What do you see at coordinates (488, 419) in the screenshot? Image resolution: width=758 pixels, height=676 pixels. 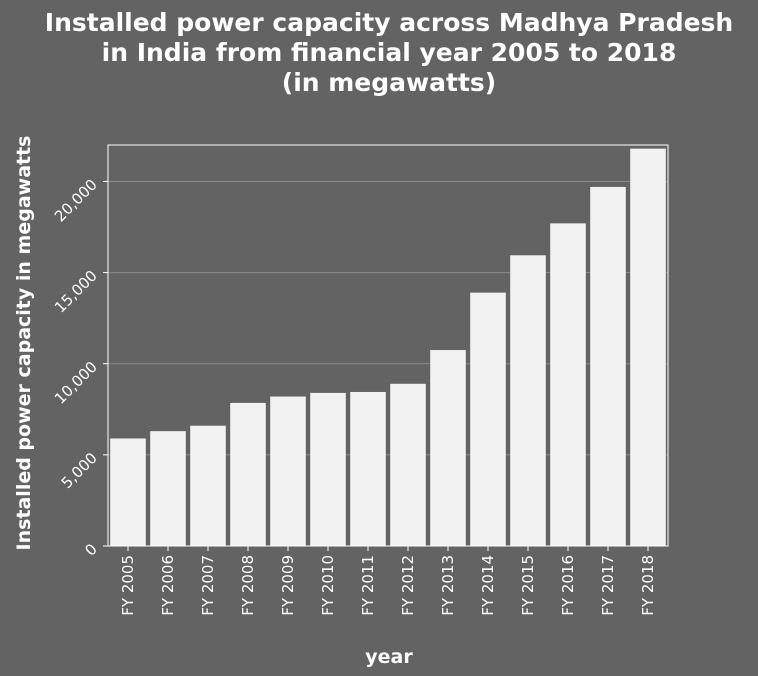 I see `bar-fy-2014` at bounding box center [488, 419].